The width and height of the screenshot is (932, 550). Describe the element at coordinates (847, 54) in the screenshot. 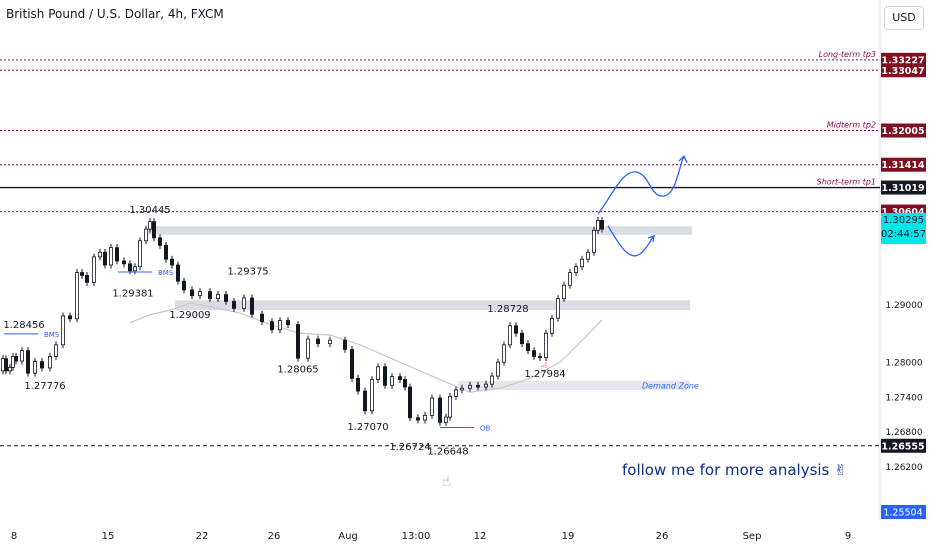

I see `level-label: Long-term tp3` at that location.